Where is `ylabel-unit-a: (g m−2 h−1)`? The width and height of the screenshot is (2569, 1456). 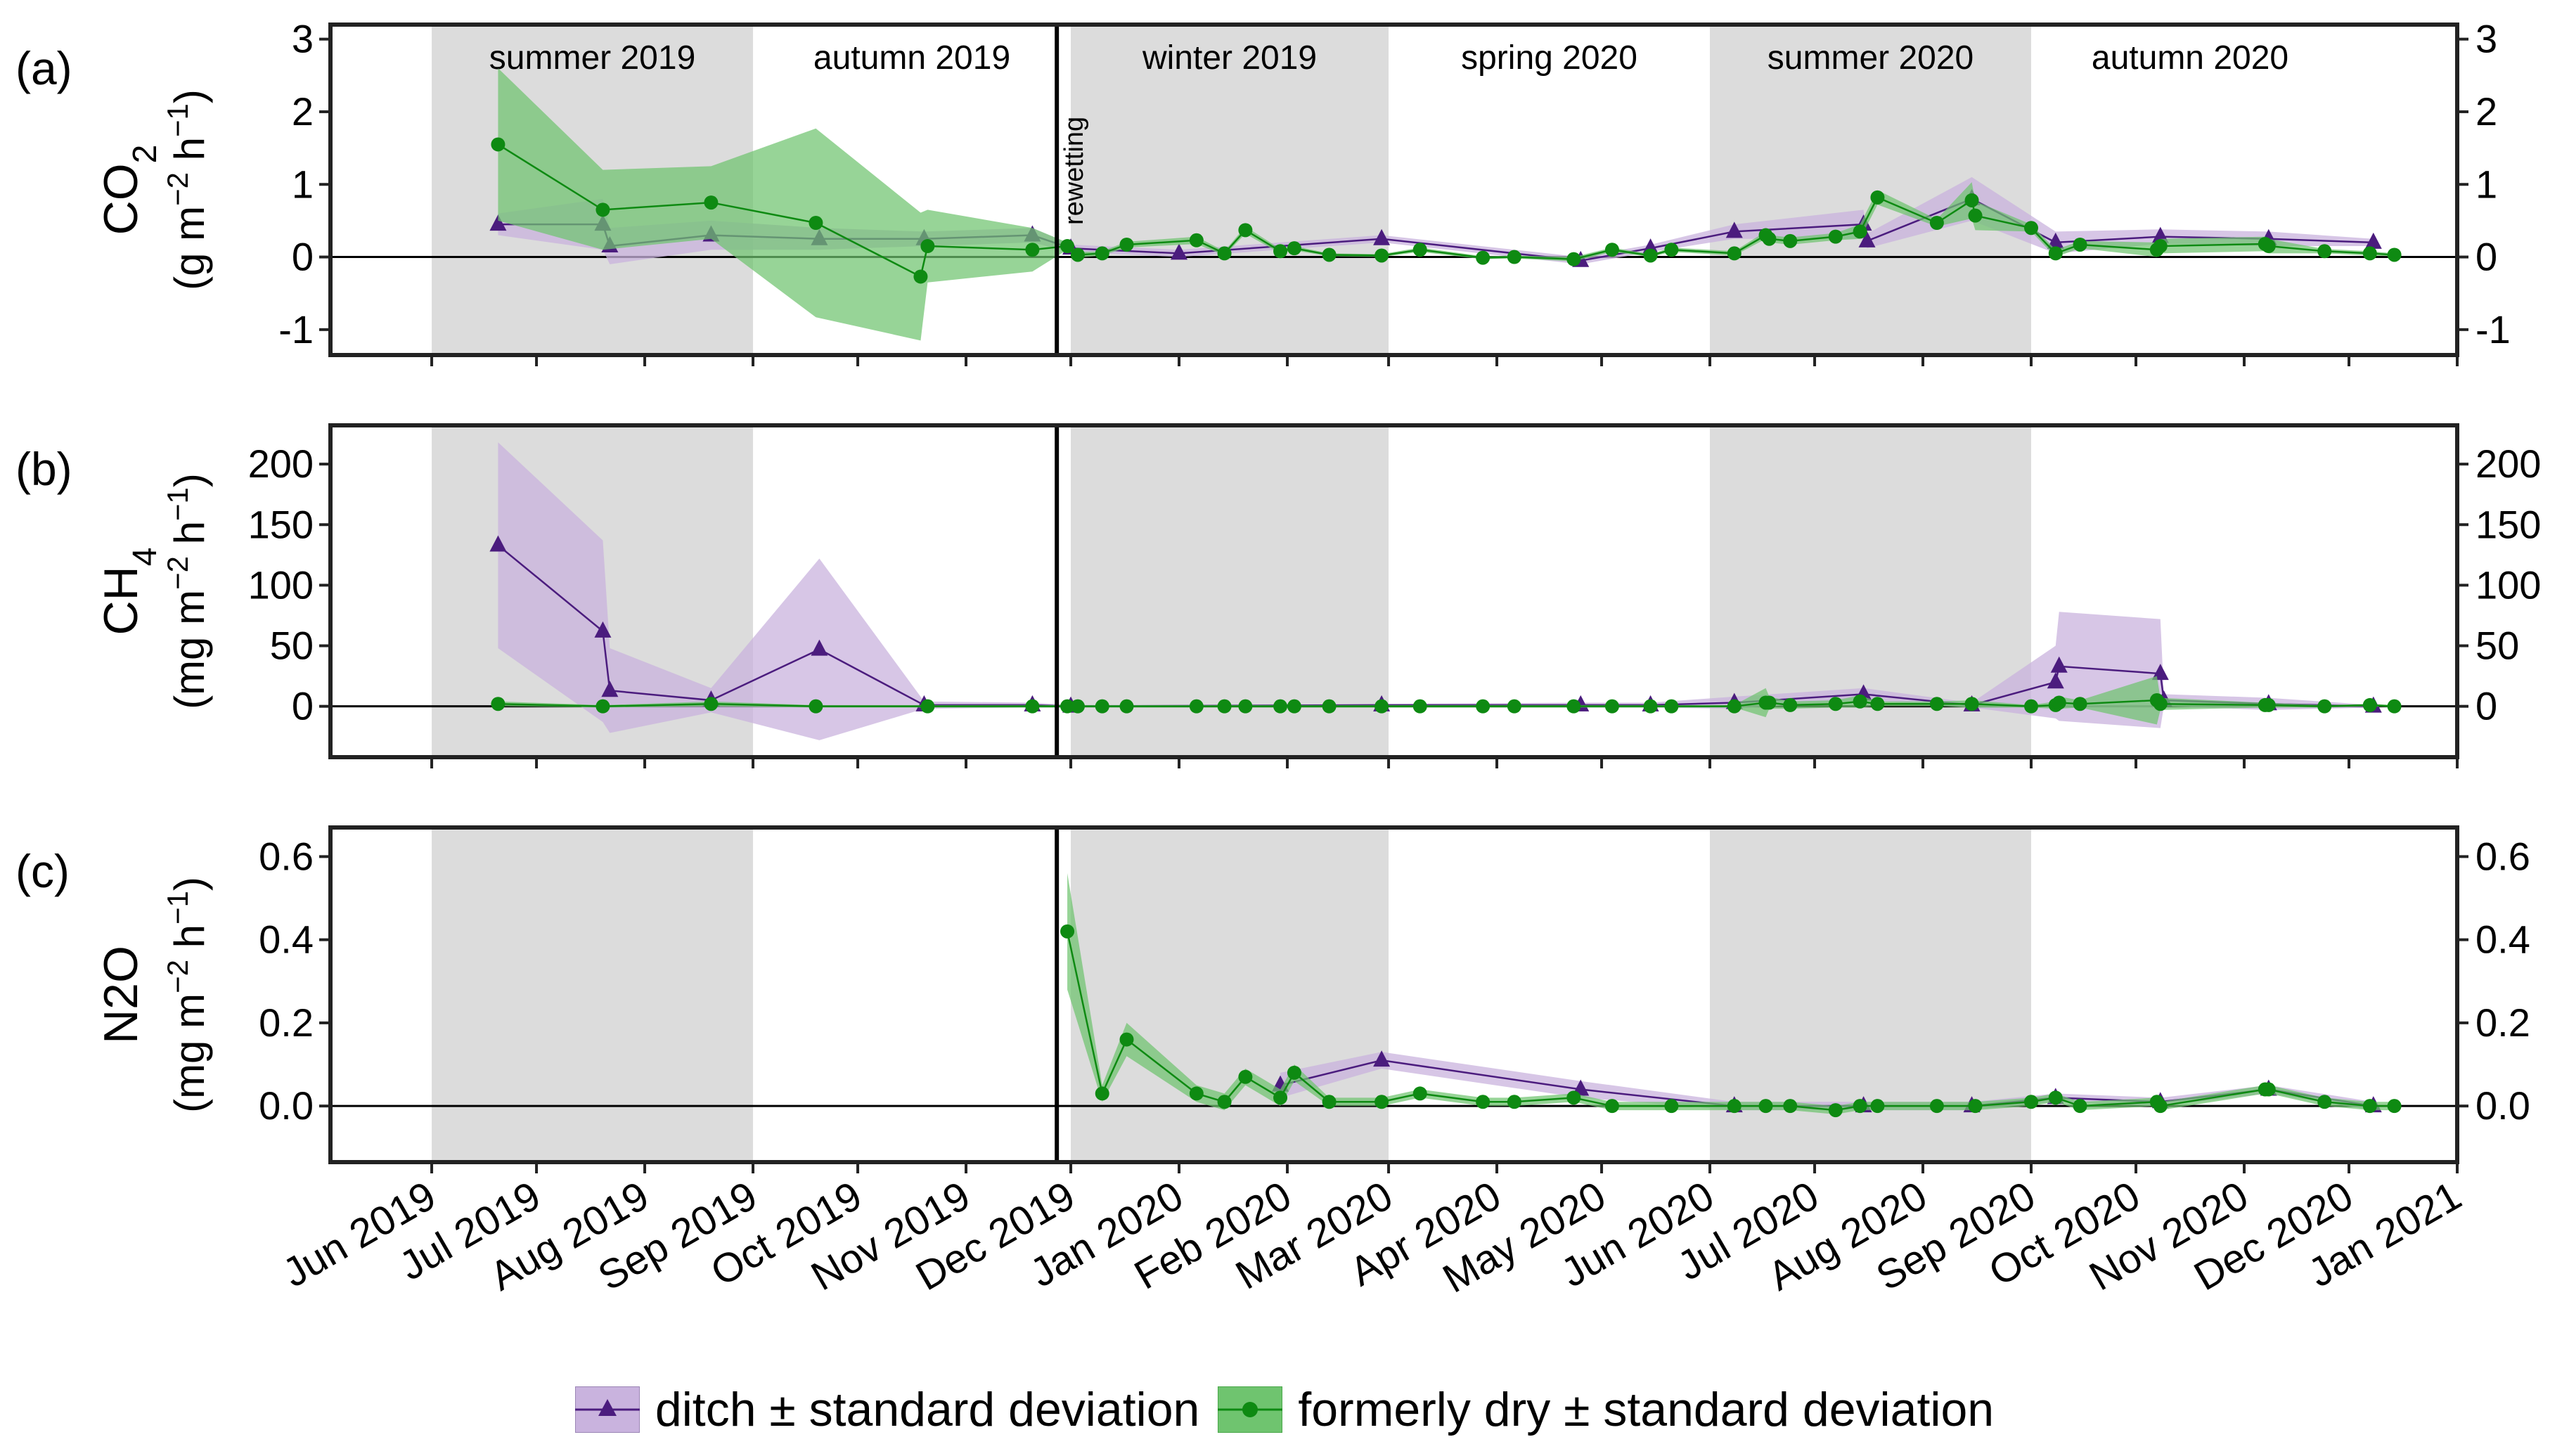 ylabel-unit-a: (g m−2 h−1) is located at coordinates (187, 189).